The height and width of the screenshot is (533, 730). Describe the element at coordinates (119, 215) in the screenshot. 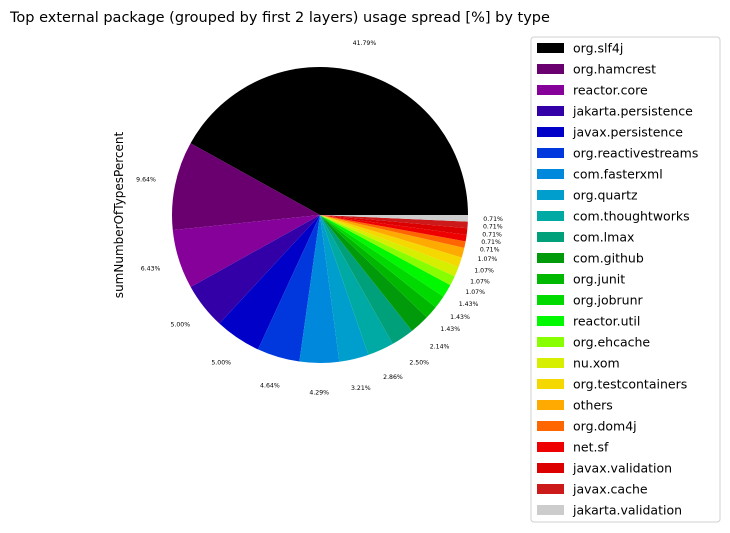

I see `y-axis-label: sumNumberOfTypesPercent` at that location.